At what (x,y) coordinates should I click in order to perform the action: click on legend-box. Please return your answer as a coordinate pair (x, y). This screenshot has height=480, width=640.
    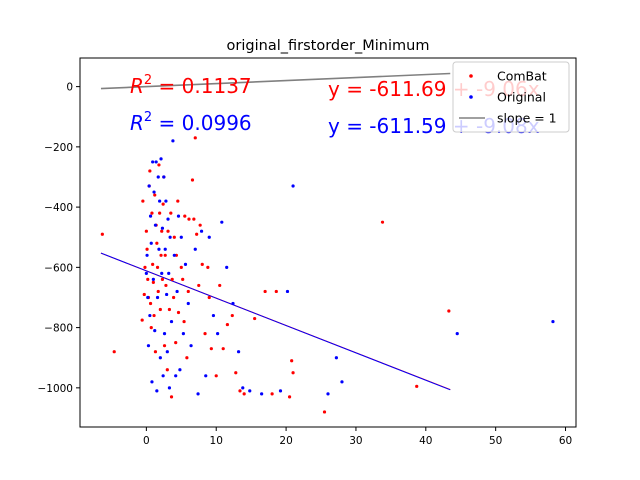
    Looking at the image, I should click on (511, 97).